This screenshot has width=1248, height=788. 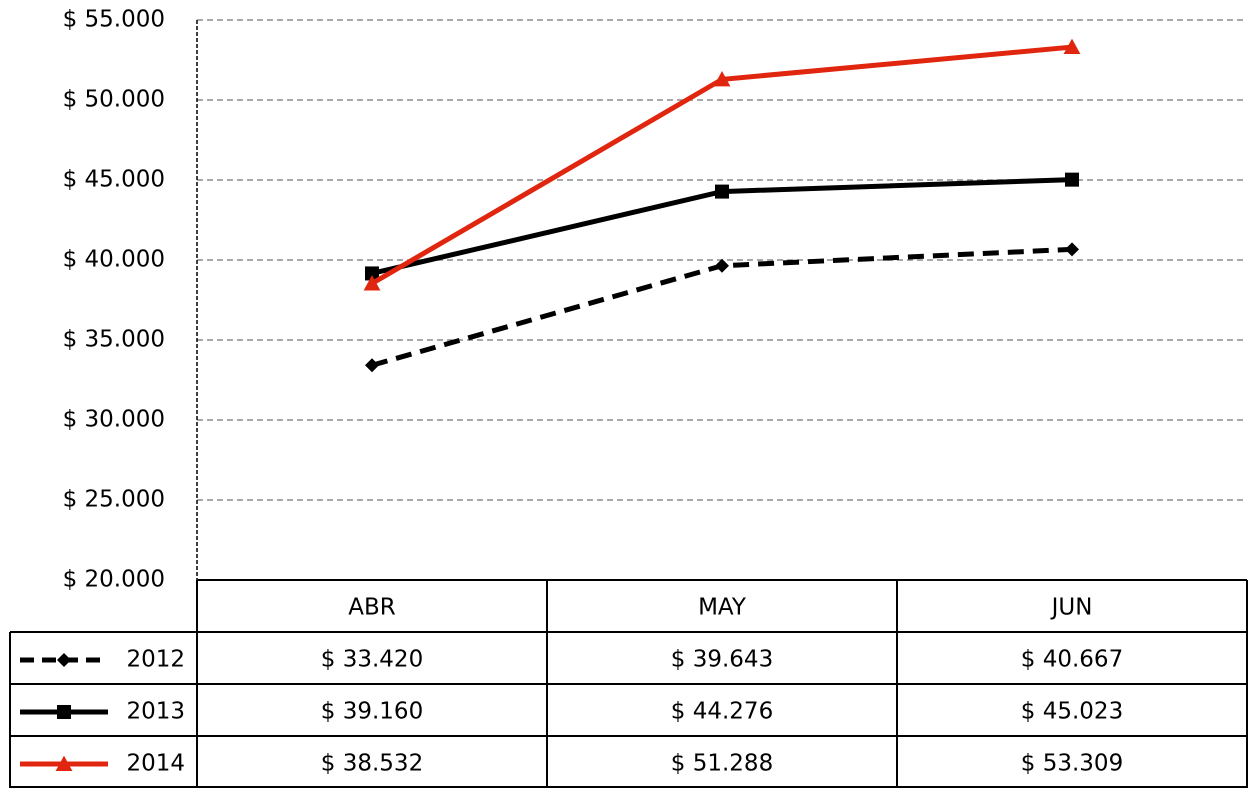 What do you see at coordinates (372, 712) in the screenshot?
I see `data-table-cell: $ 39.160` at bounding box center [372, 712].